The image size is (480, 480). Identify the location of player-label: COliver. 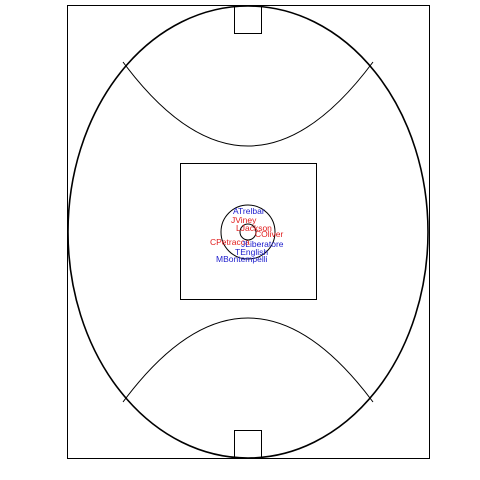
(269, 234).